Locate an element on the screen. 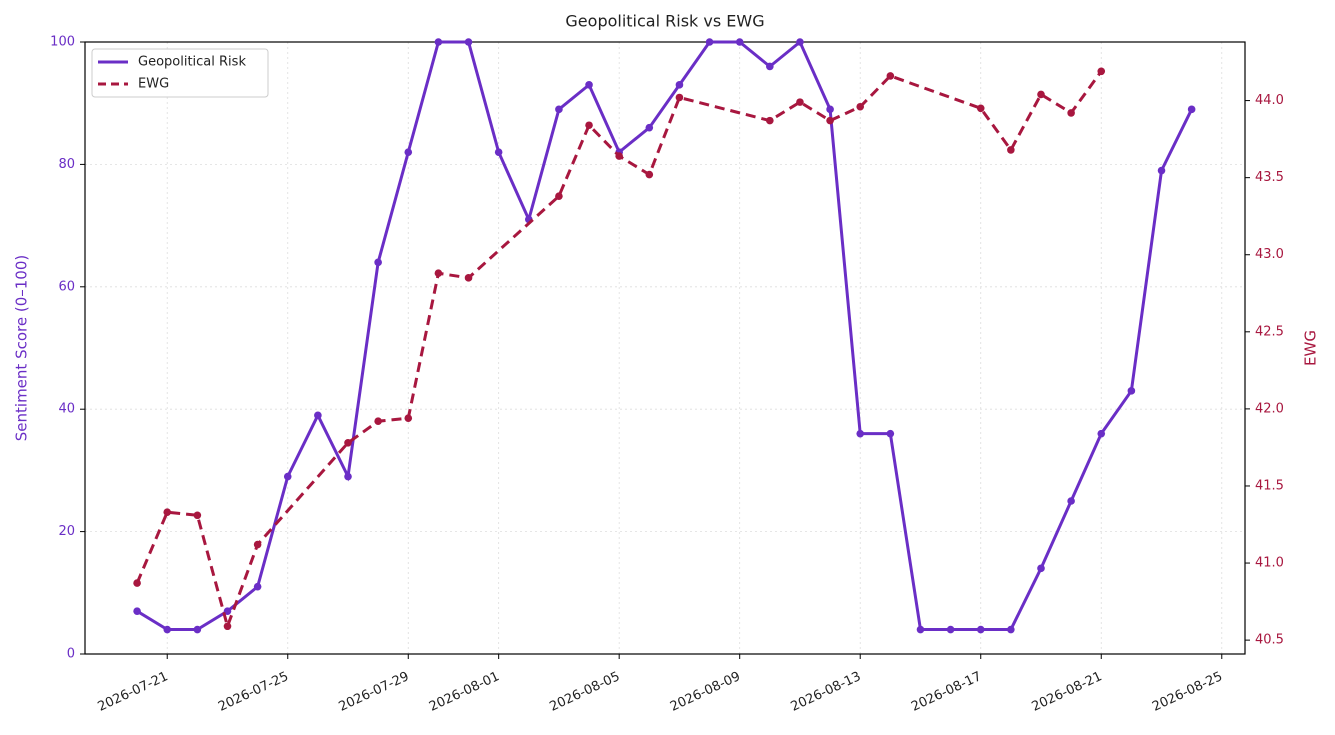 This screenshot has width=1335, height=735. y-tick-label: 0 is located at coordinates (71, 654).